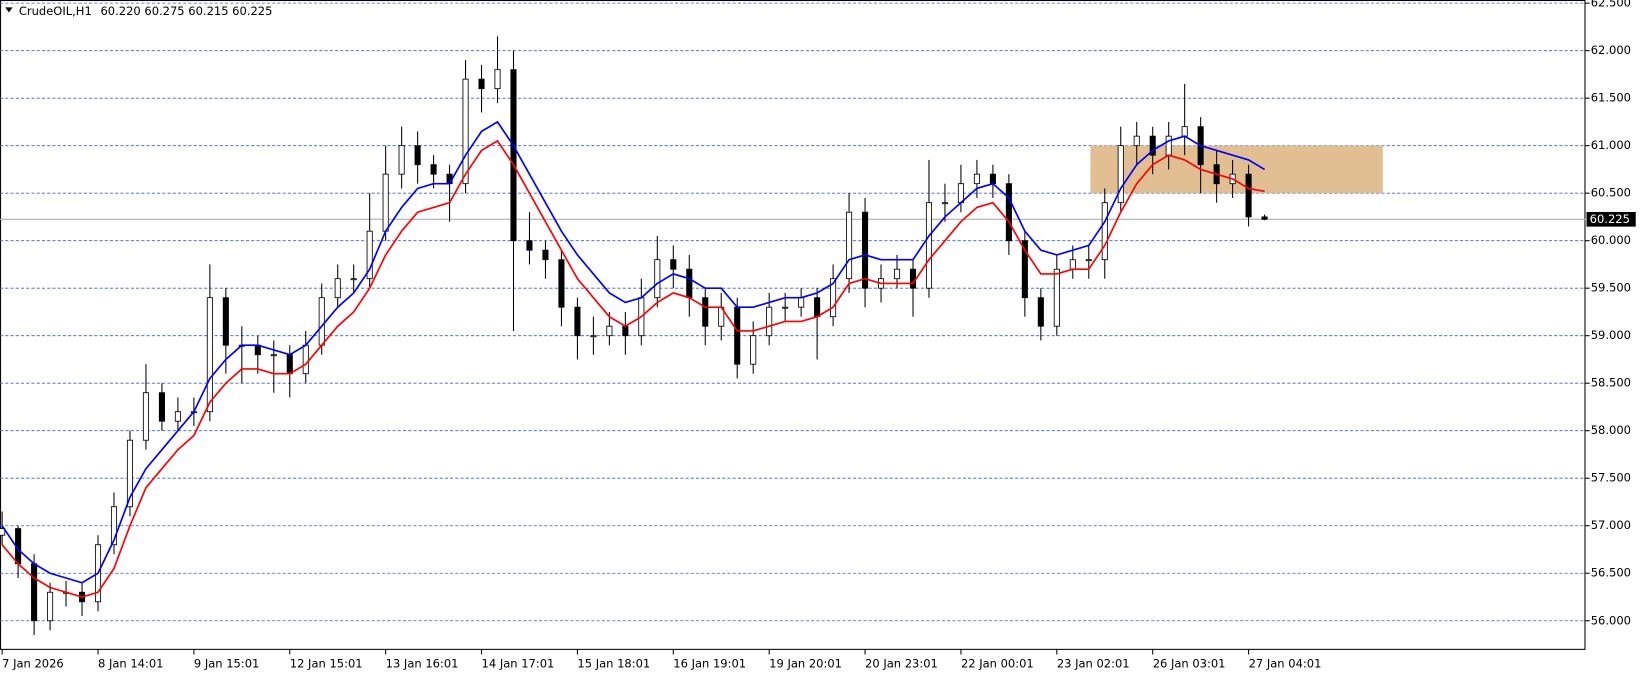  I want to click on y-tick-label: 58.000, so click(1611, 430).